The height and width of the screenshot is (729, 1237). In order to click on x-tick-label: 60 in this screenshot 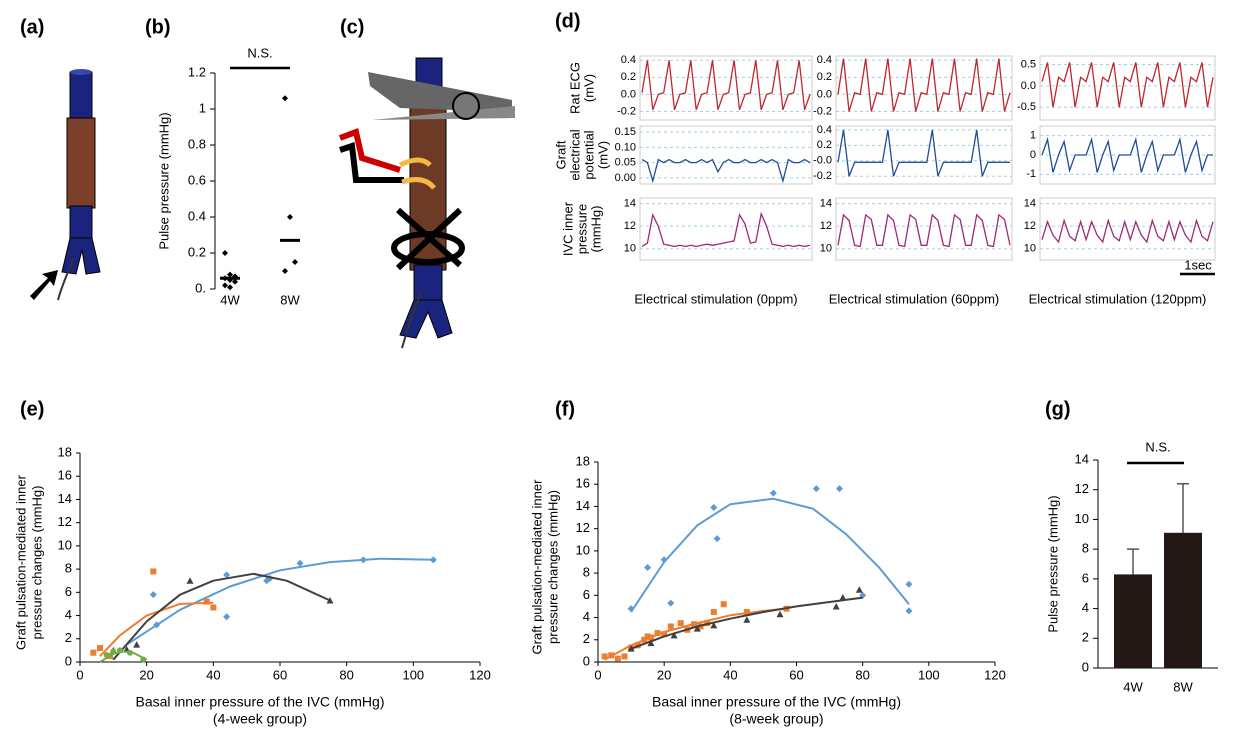, I will do `click(280, 674)`.